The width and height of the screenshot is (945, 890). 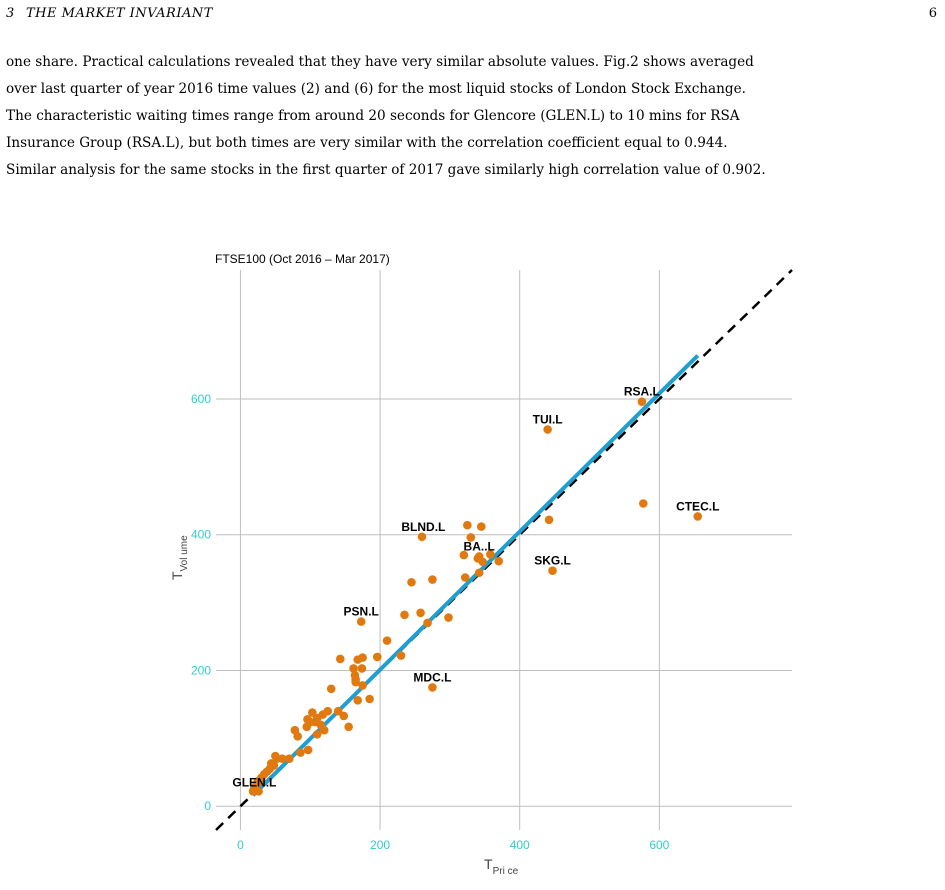 I want to click on point-label: GLEN.L, so click(x=254, y=783).